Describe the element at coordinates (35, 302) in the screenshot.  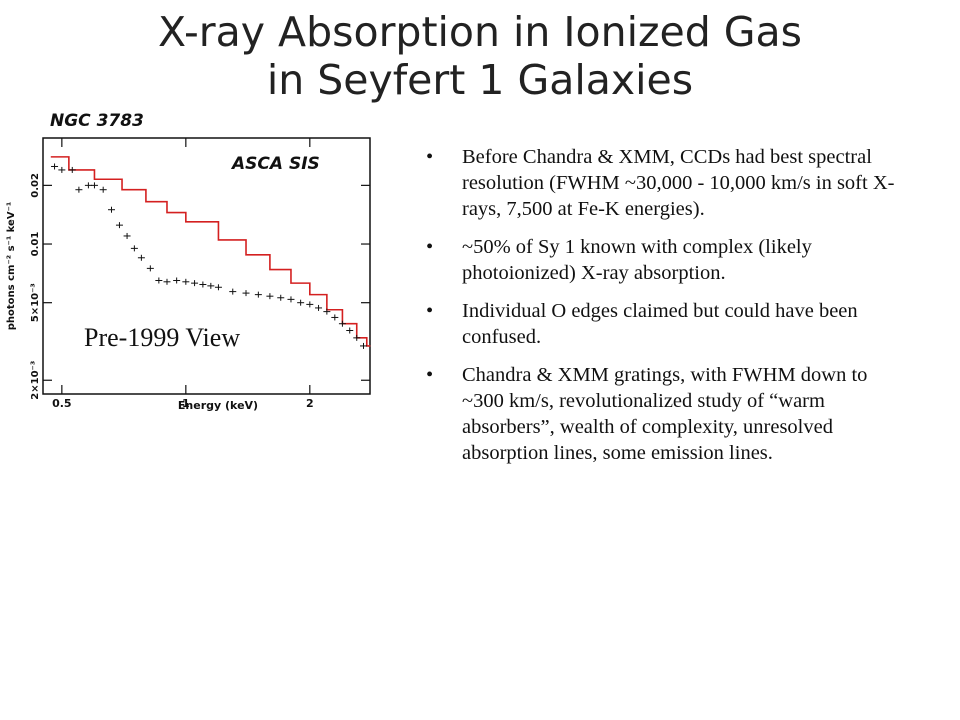
I see `y-tick-label: 5×10⁻³` at that location.